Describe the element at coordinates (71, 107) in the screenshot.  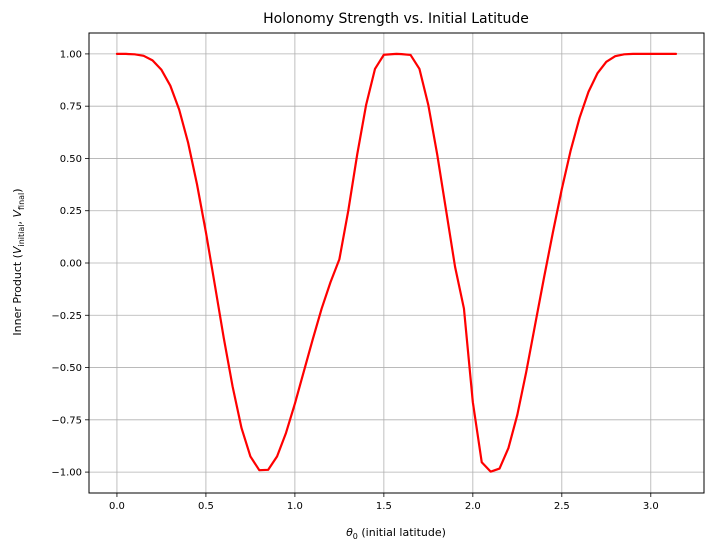
I see `y-tick-label: 0.75` at that location.